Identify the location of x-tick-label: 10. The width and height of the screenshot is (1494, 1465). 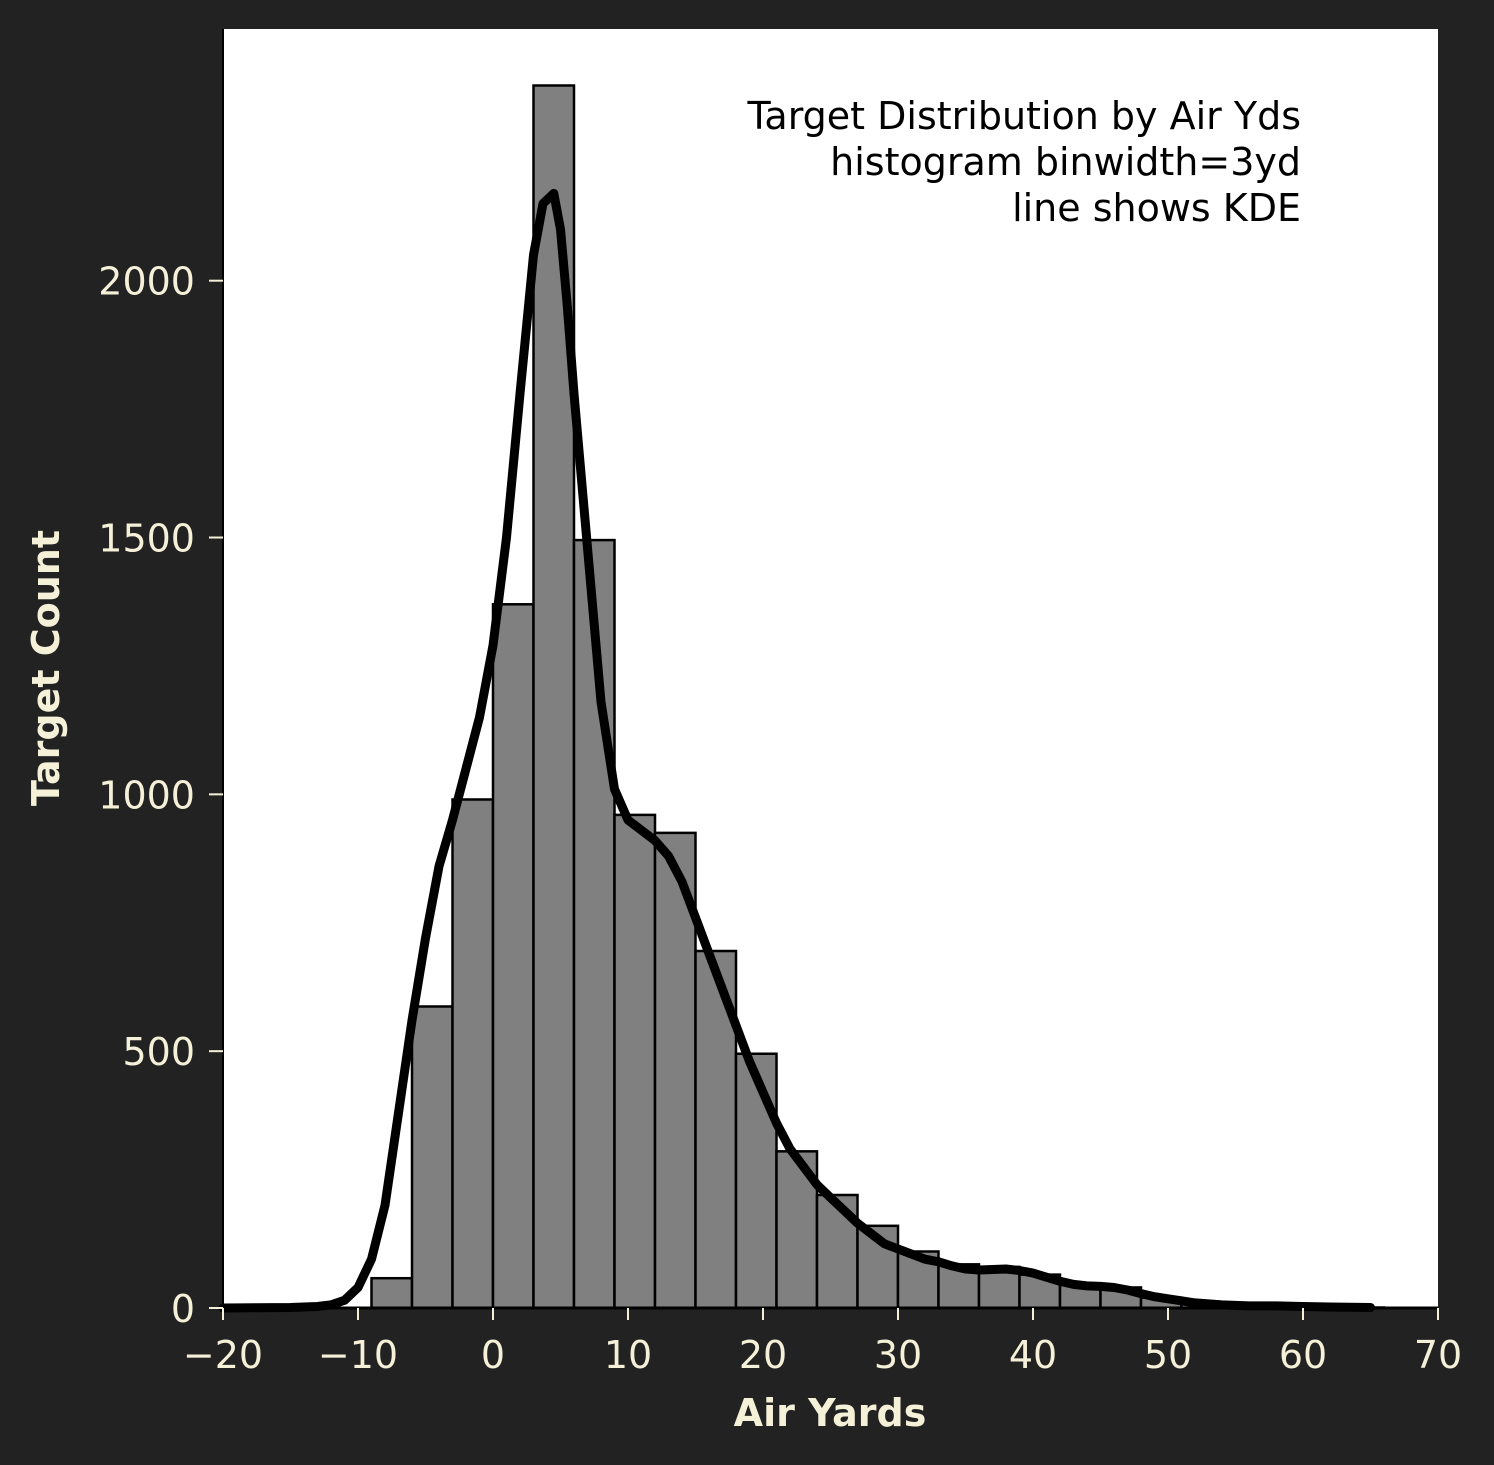
(628, 1355).